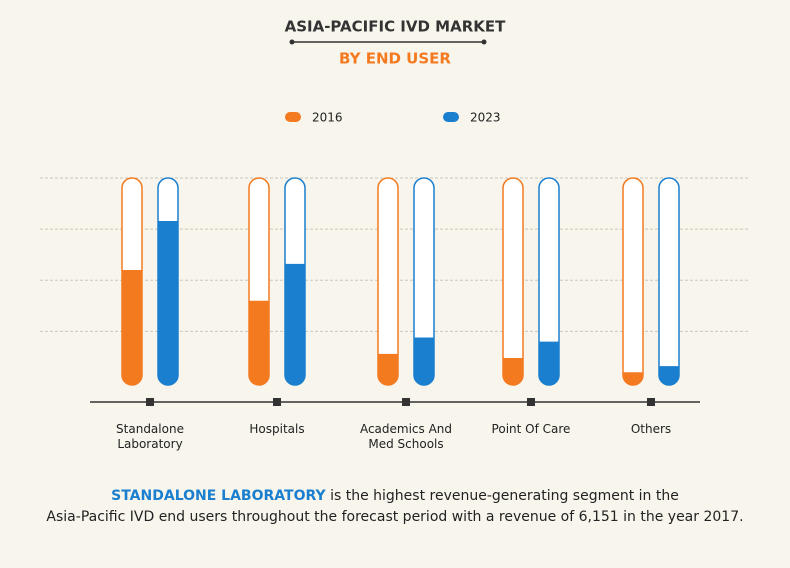 The image size is (790, 568). What do you see at coordinates (406, 436) in the screenshot?
I see `x-tick-label: Academics And Med Schools` at bounding box center [406, 436].